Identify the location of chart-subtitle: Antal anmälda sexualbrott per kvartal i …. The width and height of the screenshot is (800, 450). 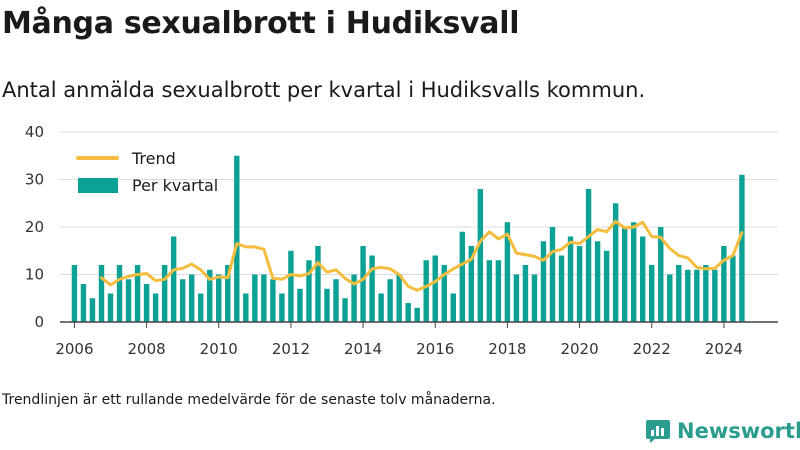
(324, 90).